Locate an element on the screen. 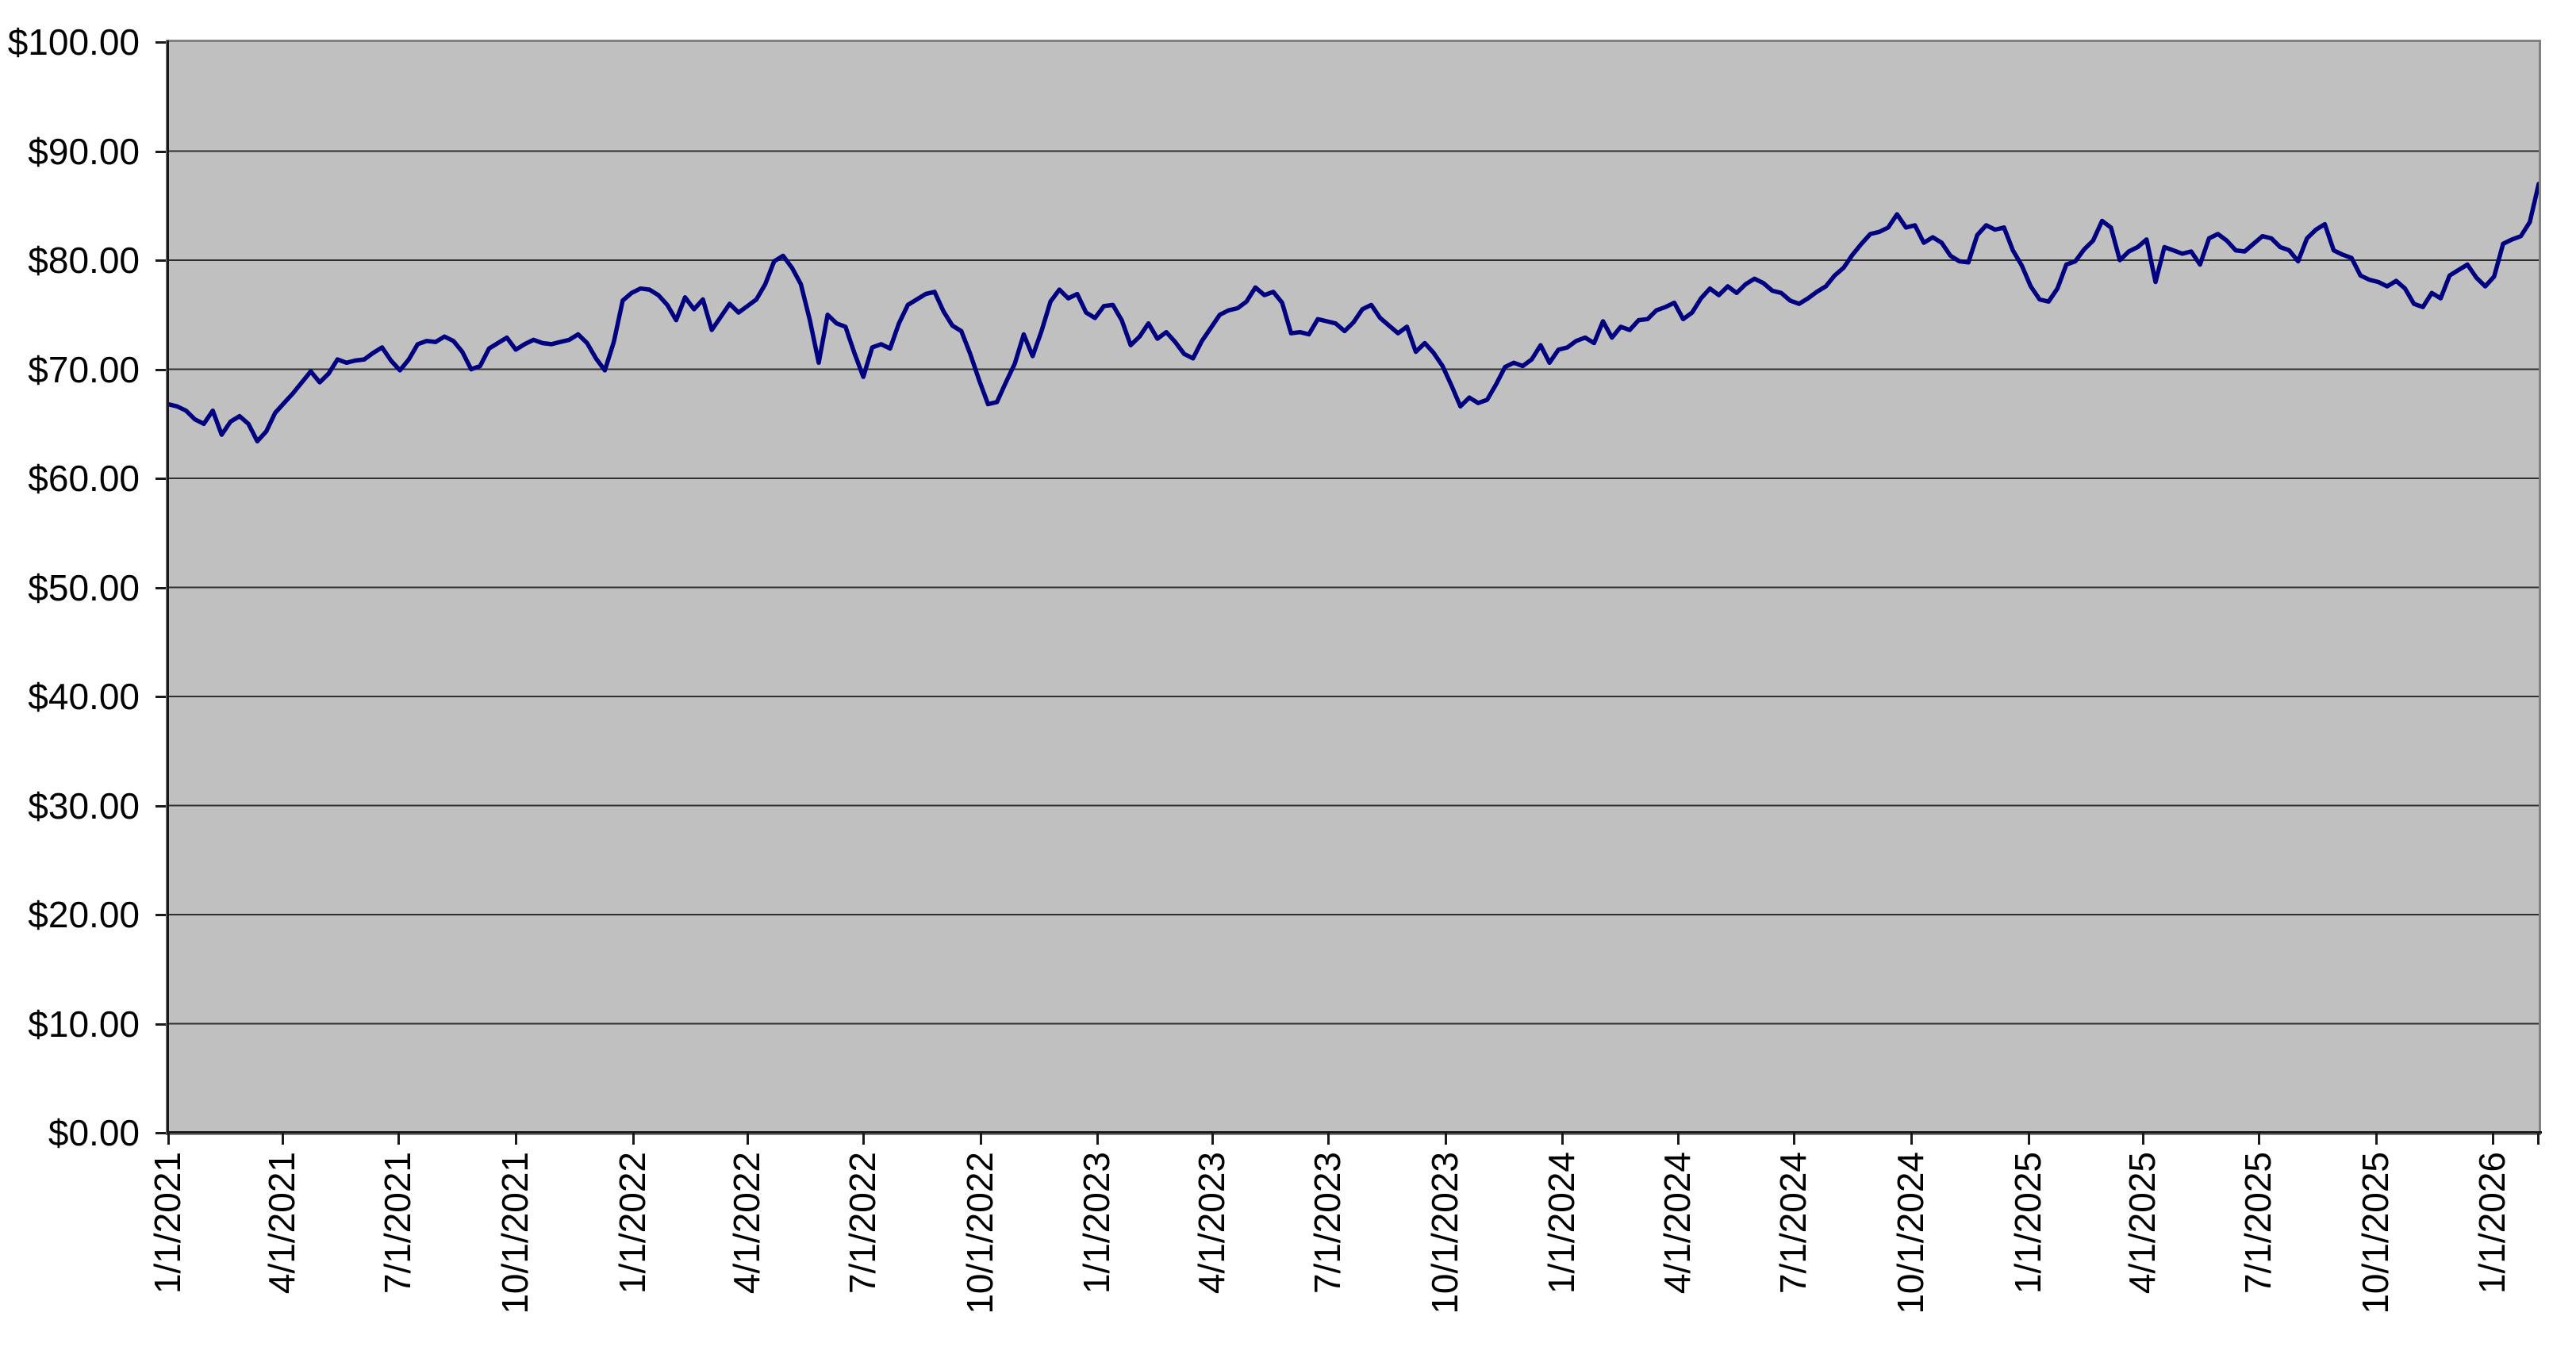 The width and height of the screenshot is (2576, 1362). x-axis-label: 10/1/2022 is located at coordinates (979, 1233).